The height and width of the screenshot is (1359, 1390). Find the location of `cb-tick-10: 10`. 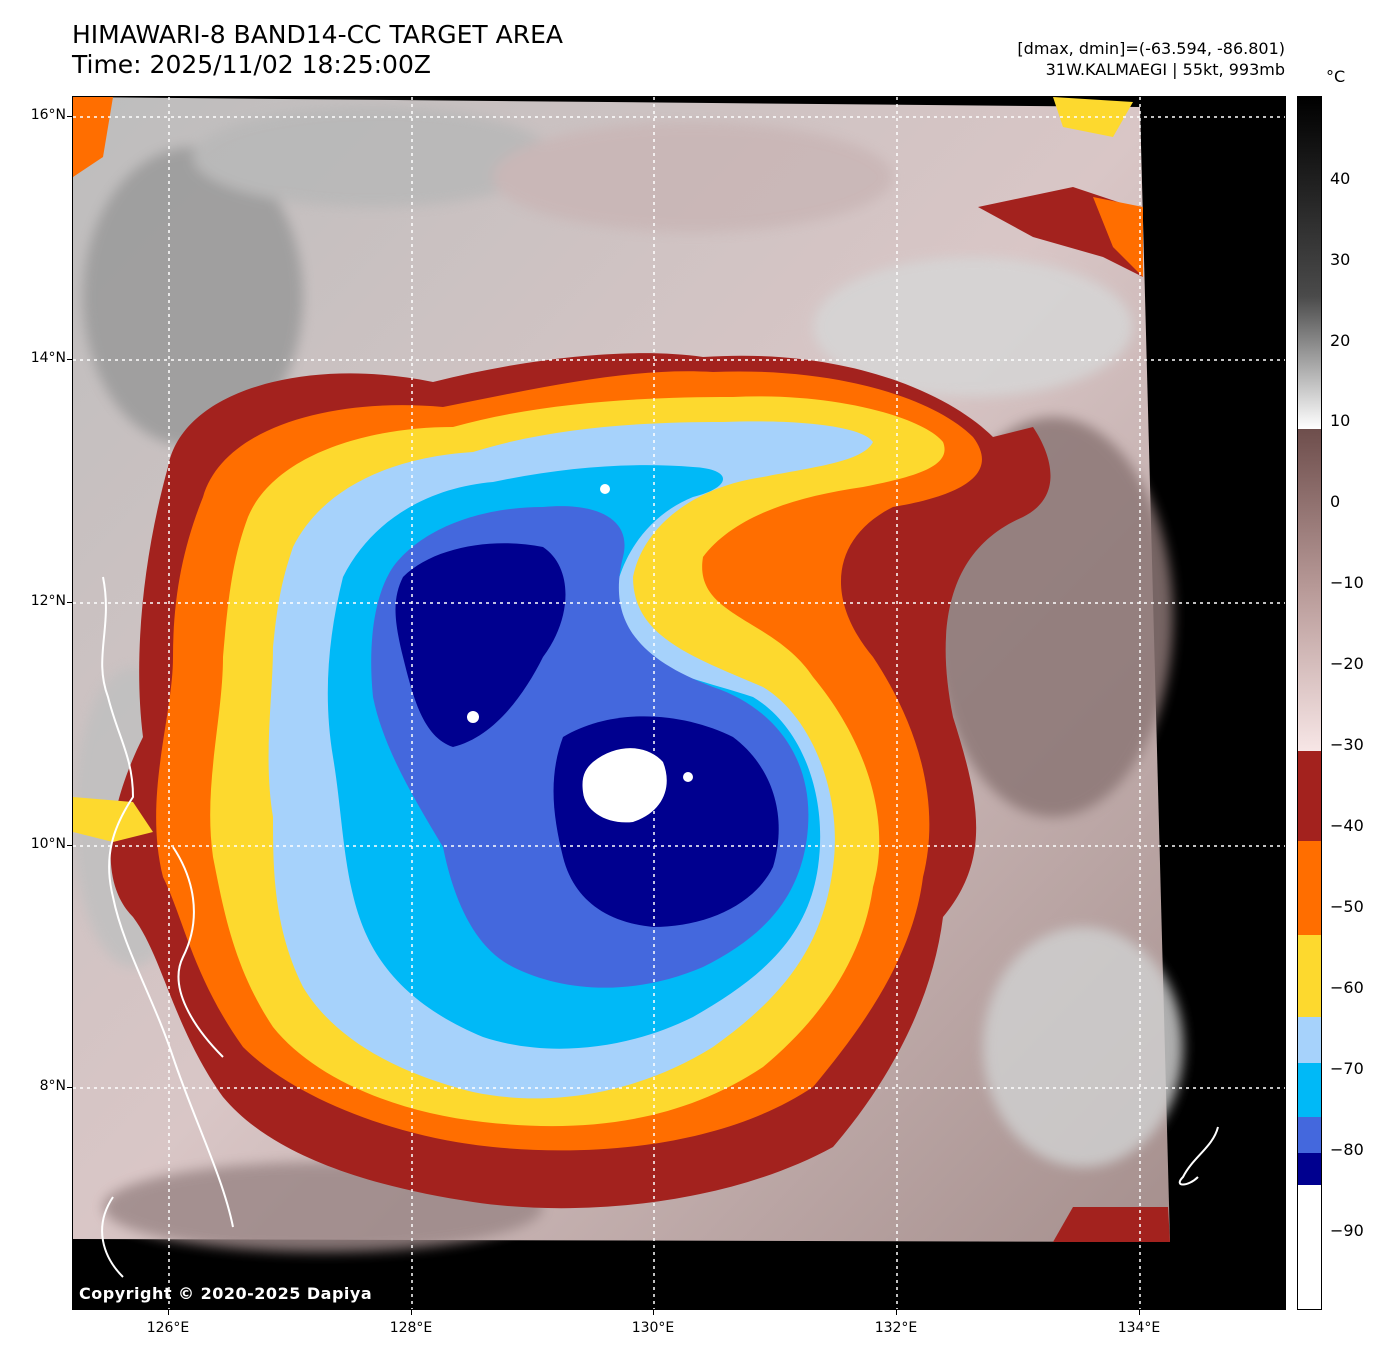

cb-tick-10: 10 is located at coordinates (1340, 420).